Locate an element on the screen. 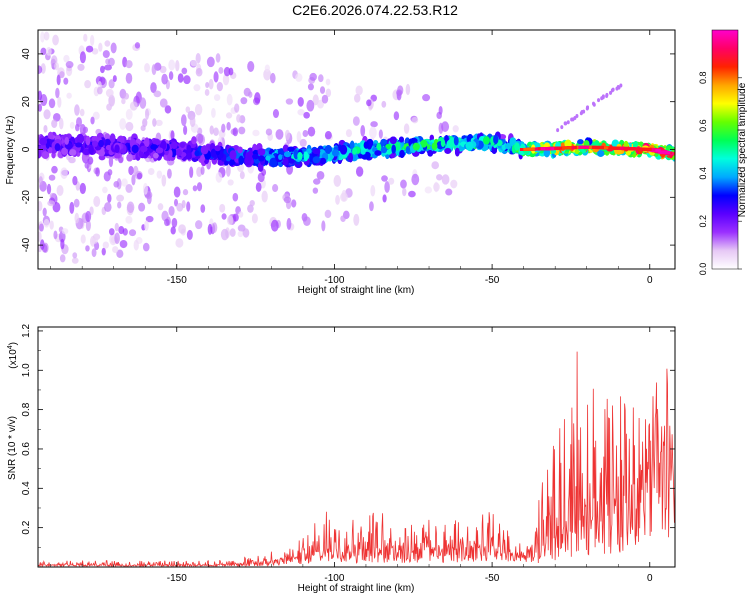 Image resolution: width=750 pixels, height=600 pixels. snr-x-label: Height of straight line (km) is located at coordinates (356, 588).